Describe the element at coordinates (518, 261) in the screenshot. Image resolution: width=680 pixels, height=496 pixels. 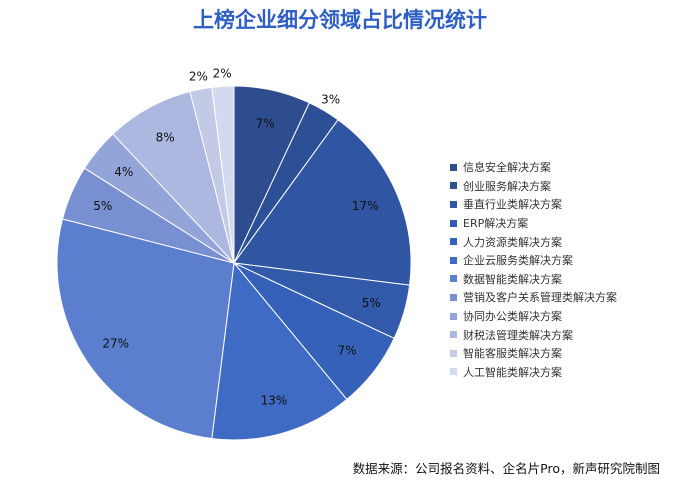
I see `legend-label: 企业云服务类解决方案` at that location.